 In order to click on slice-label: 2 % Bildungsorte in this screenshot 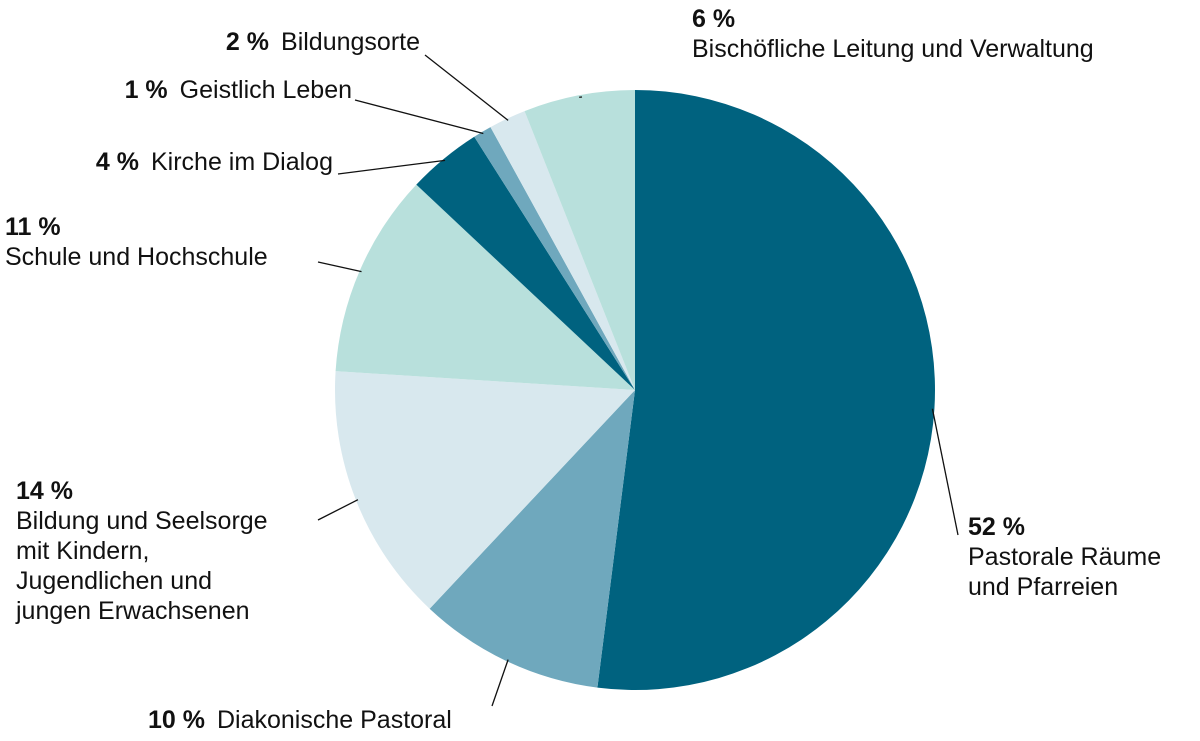, I will do `click(323, 42)`.